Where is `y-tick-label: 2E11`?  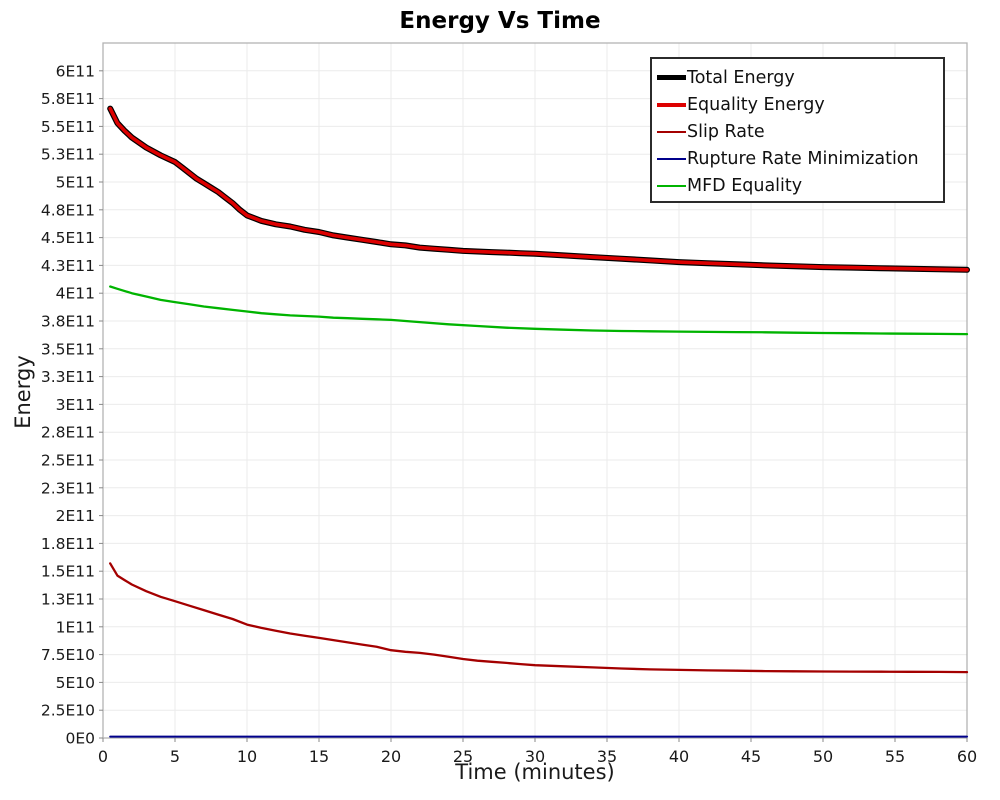
y-tick-label: 2E11 is located at coordinates (75, 516).